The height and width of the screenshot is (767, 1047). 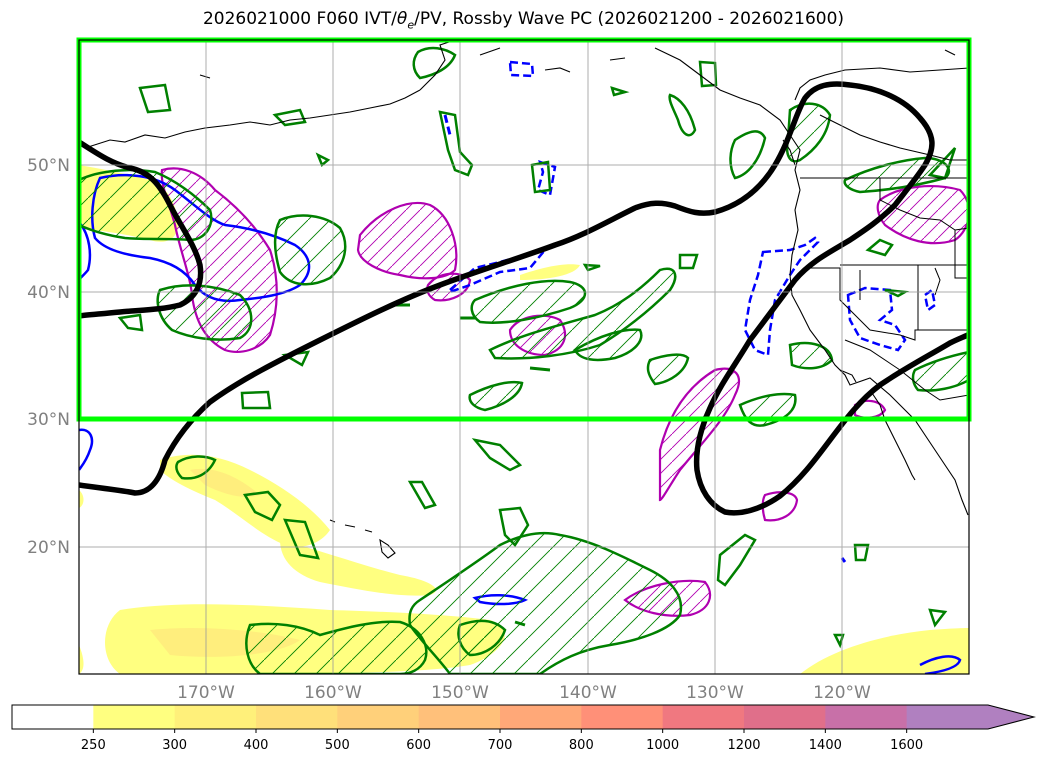 What do you see at coordinates (581, 745) in the screenshot?
I see `colorbar-tick-label: 800` at bounding box center [581, 745].